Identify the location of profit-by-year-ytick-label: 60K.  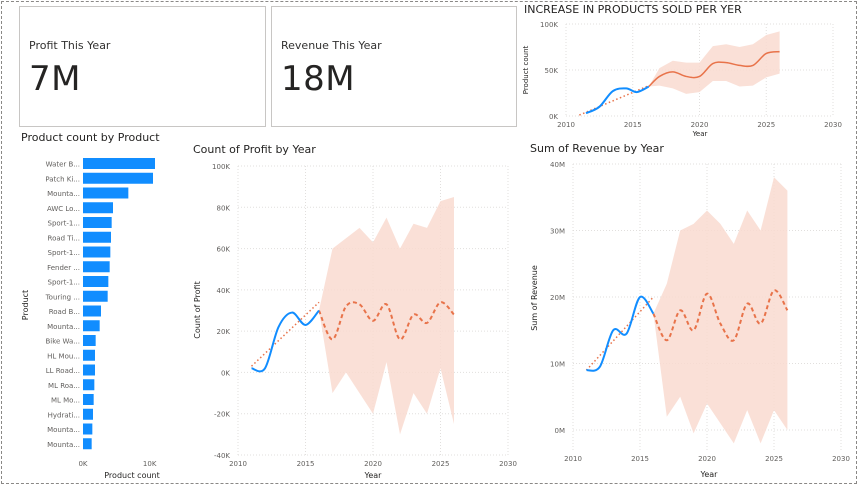
(224, 250).